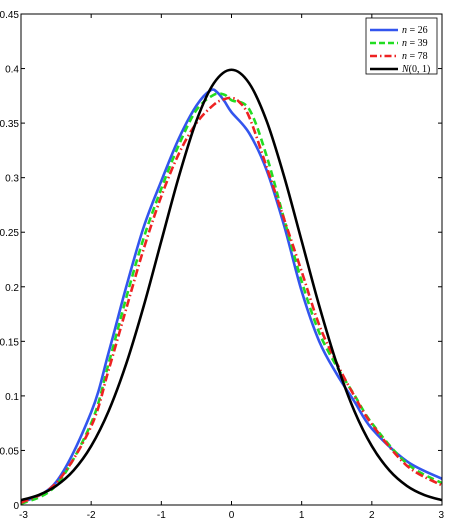 This screenshot has height=523, width=449. I want to click on y-tick-label: 0.35, so click(9, 124).